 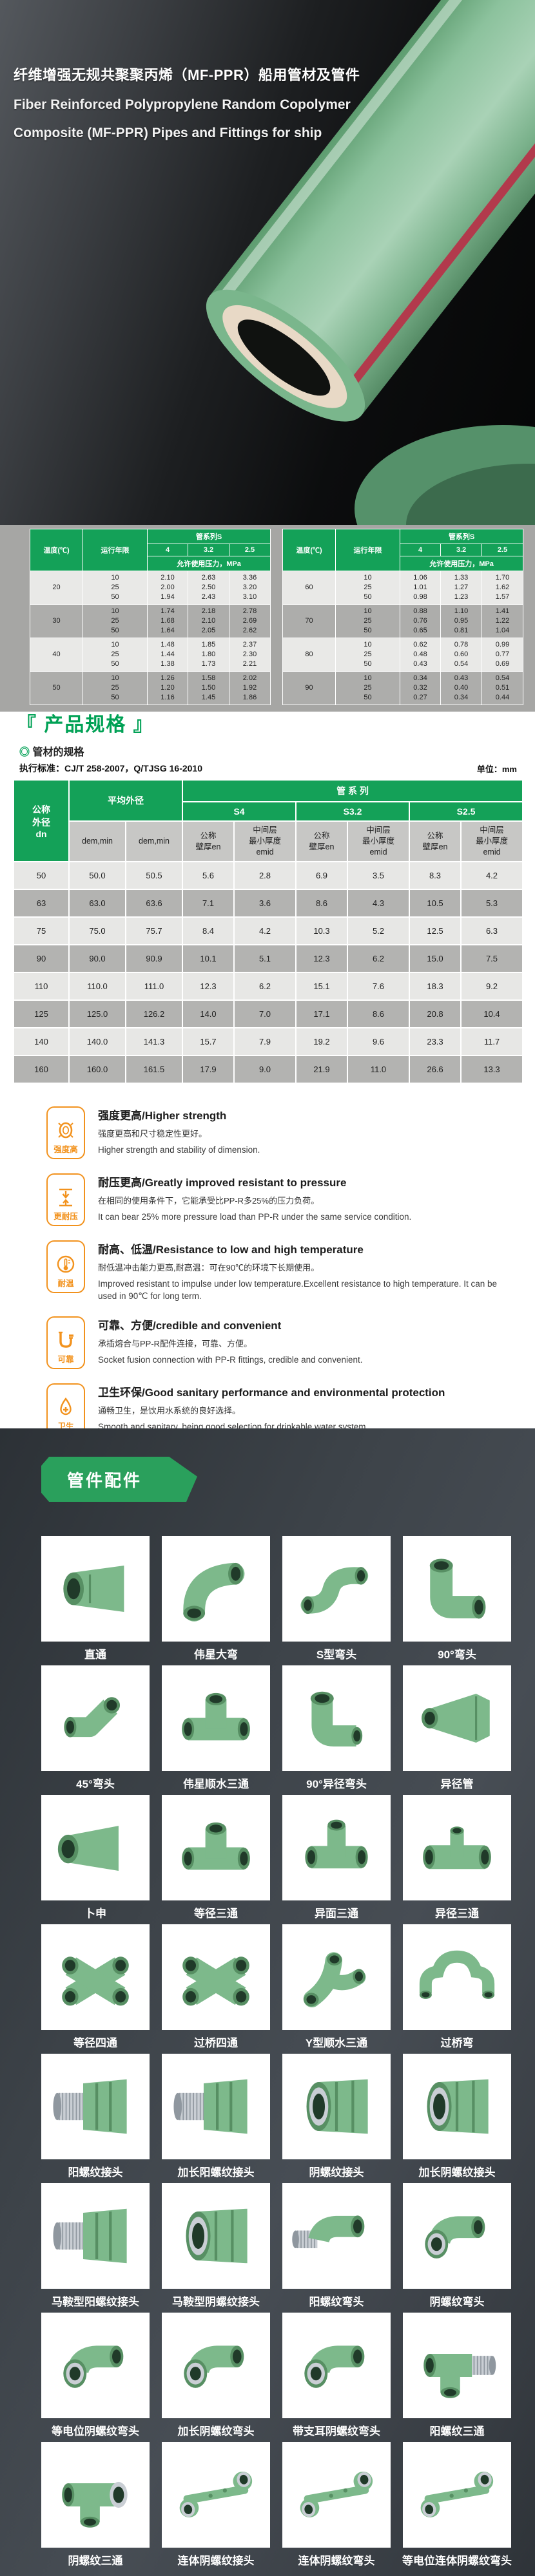 I want to click on cell-temp: 60, so click(x=309, y=588).